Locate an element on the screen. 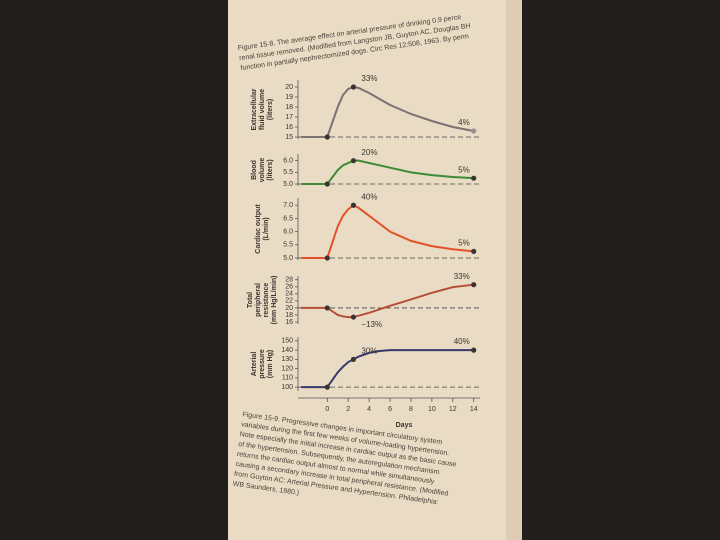  x-tick-label: 8 is located at coordinates (411, 409).